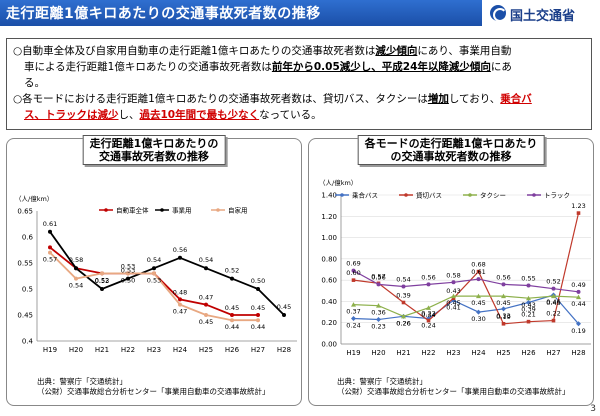  I want to click on y-tick-label: 0.55, so click(25, 264).